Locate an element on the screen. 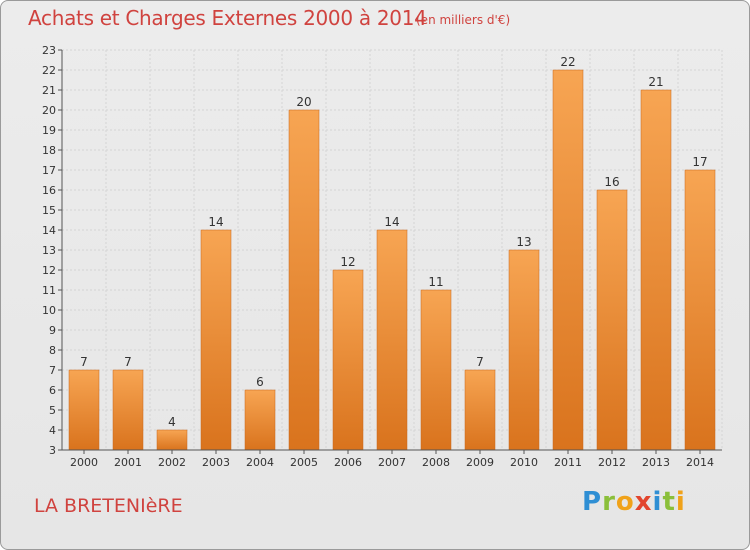 Image resolution: width=750 pixels, height=550 pixels. y-tick-label: 17 is located at coordinates (49, 170).